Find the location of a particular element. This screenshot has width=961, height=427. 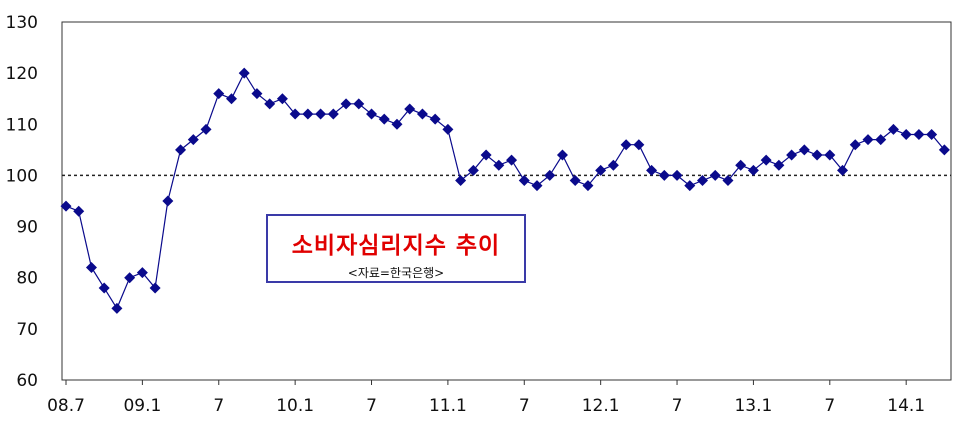

x-tick-label: 14.1 is located at coordinates (906, 406).